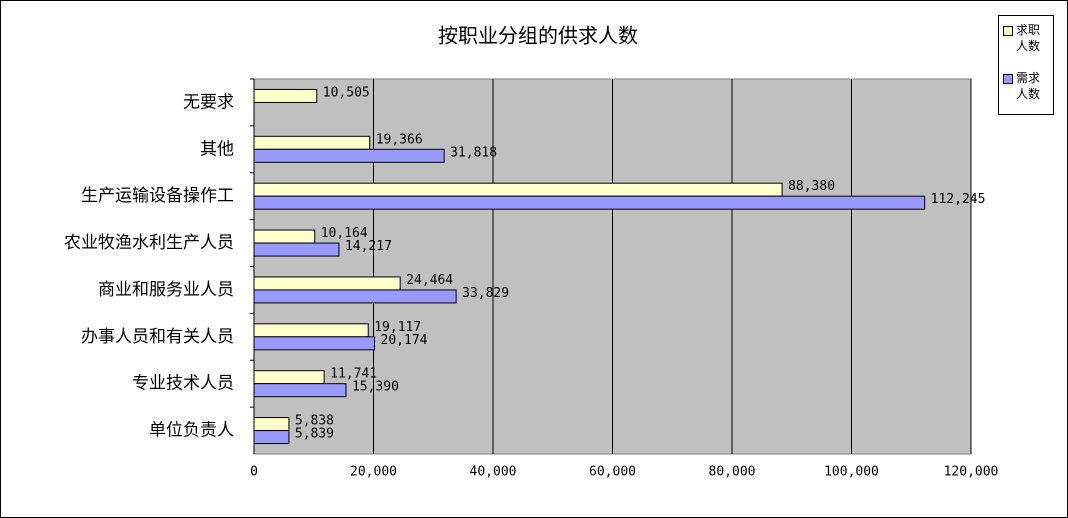 The height and width of the screenshot is (518, 1068). What do you see at coordinates (375, 387) in the screenshot?
I see `value-label: 15,390` at bounding box center [375, 387].